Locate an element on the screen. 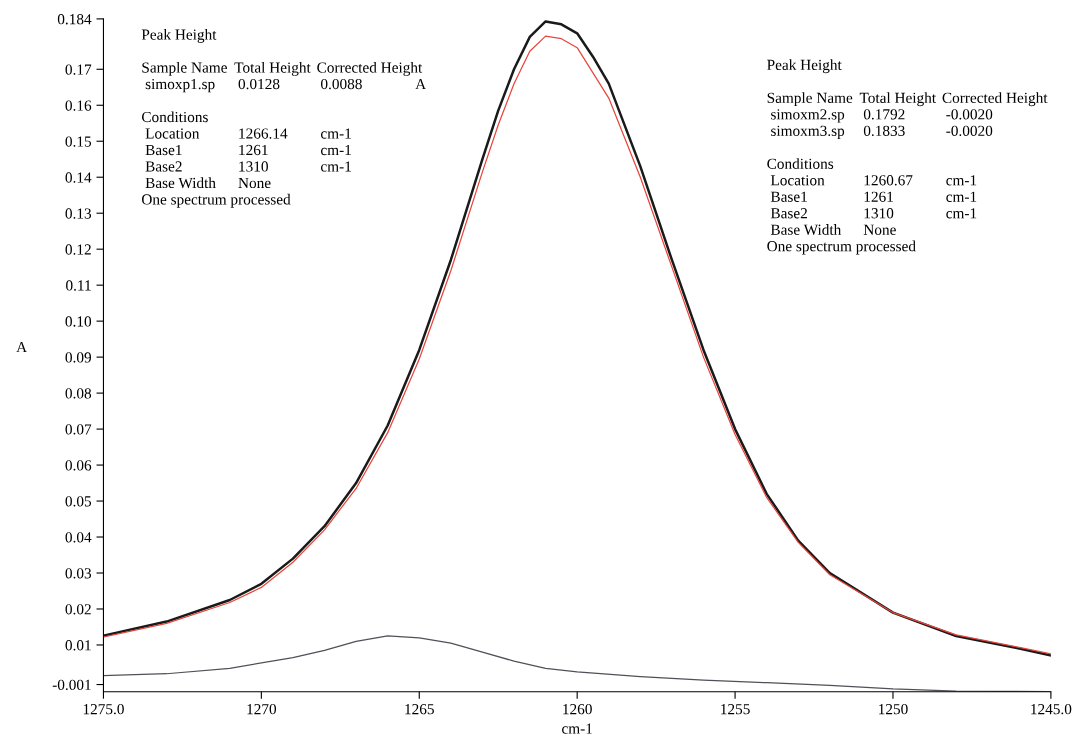 The width and height of the screenshot is (1089, 756). y-tick-label: 0.01 is located at coordinates (78, 645).